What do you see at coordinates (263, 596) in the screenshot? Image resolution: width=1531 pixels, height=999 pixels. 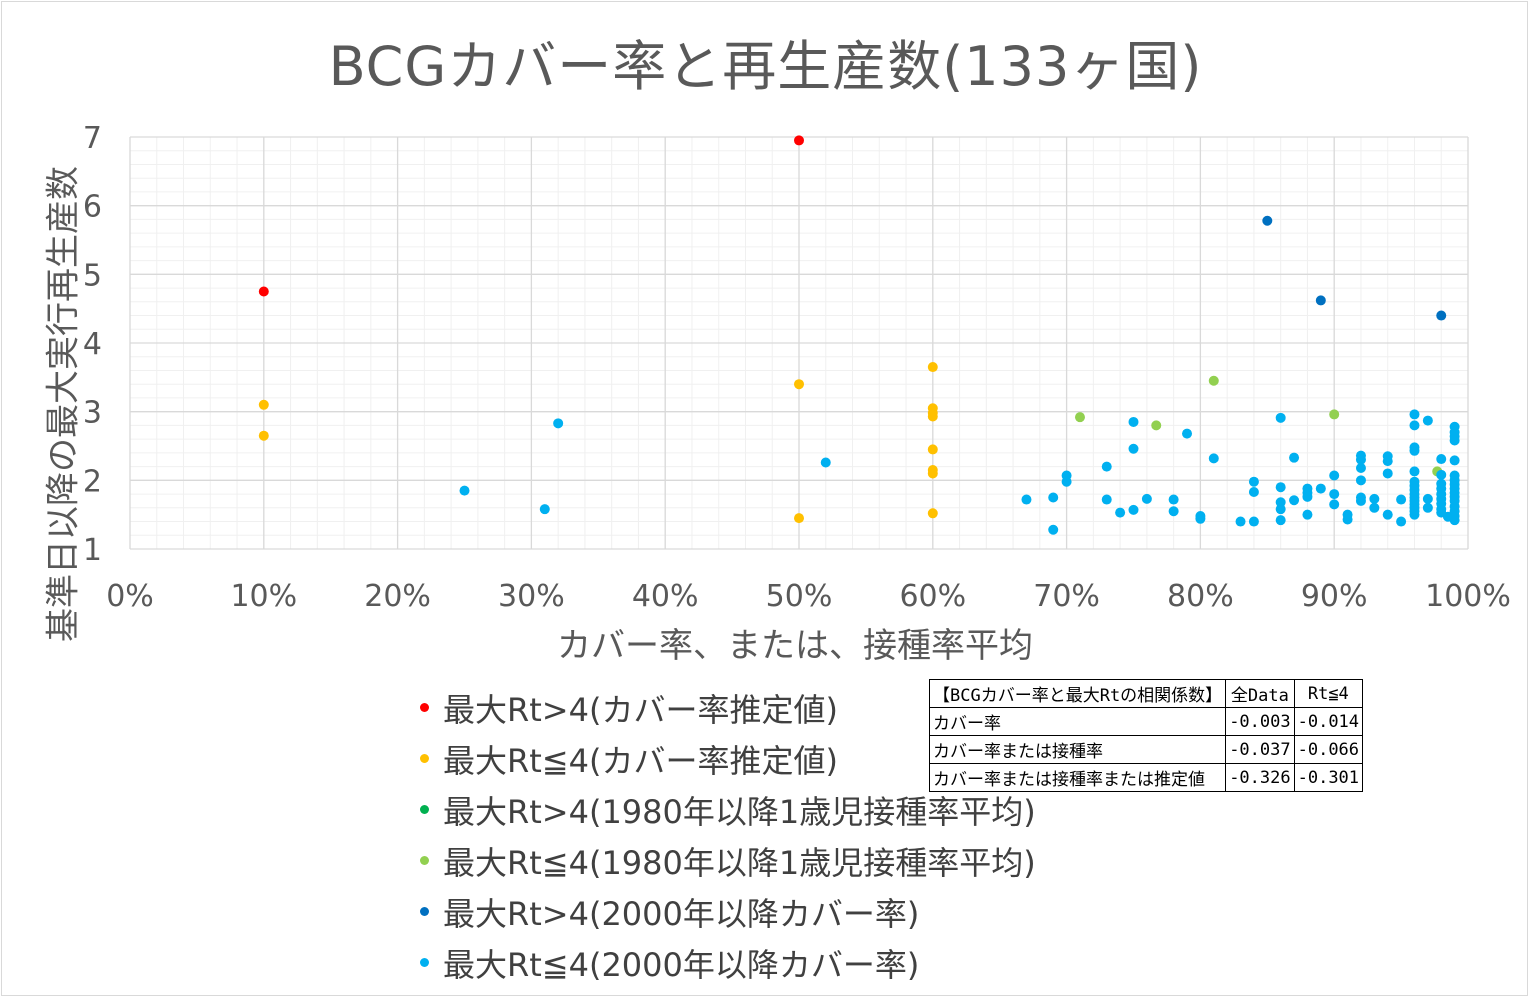 I see `x-tick-label: 10%` at bounding box center [263, 596].